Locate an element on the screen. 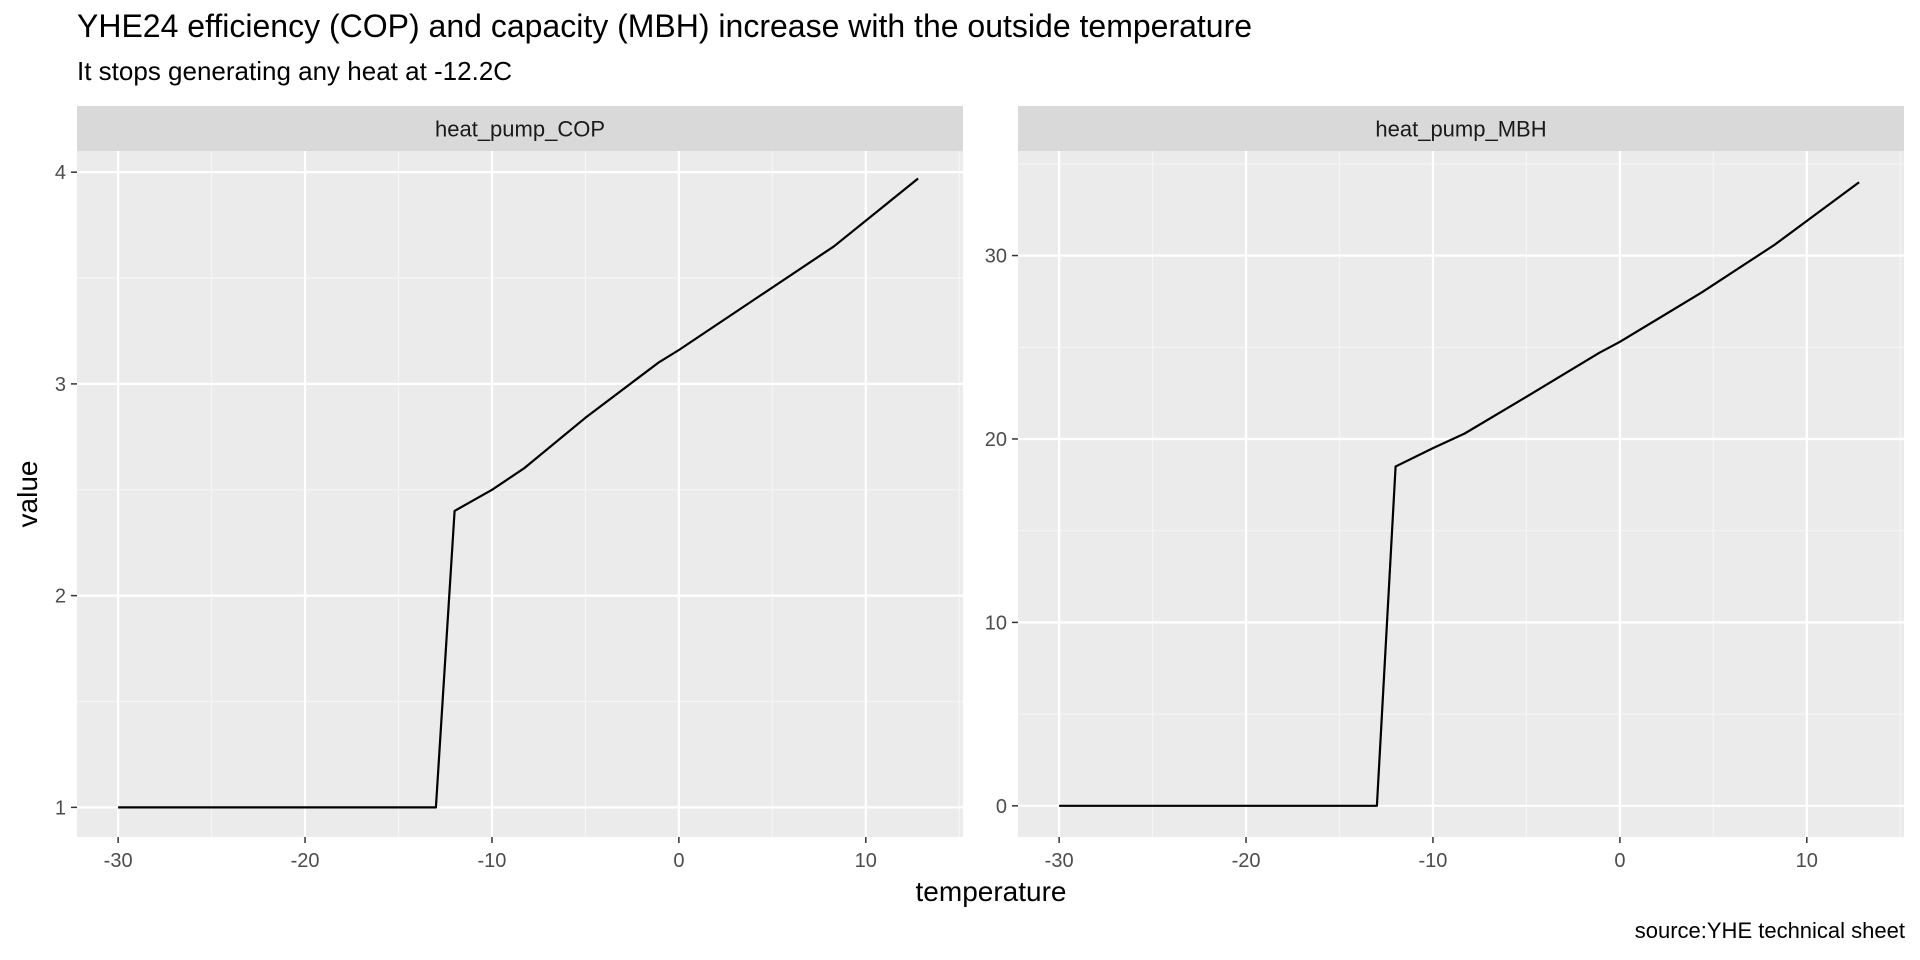 The width and height of the screenshot is (1920, 960). chart-caption: source:YHE technical sheet is located at coordinates (1769, 930).